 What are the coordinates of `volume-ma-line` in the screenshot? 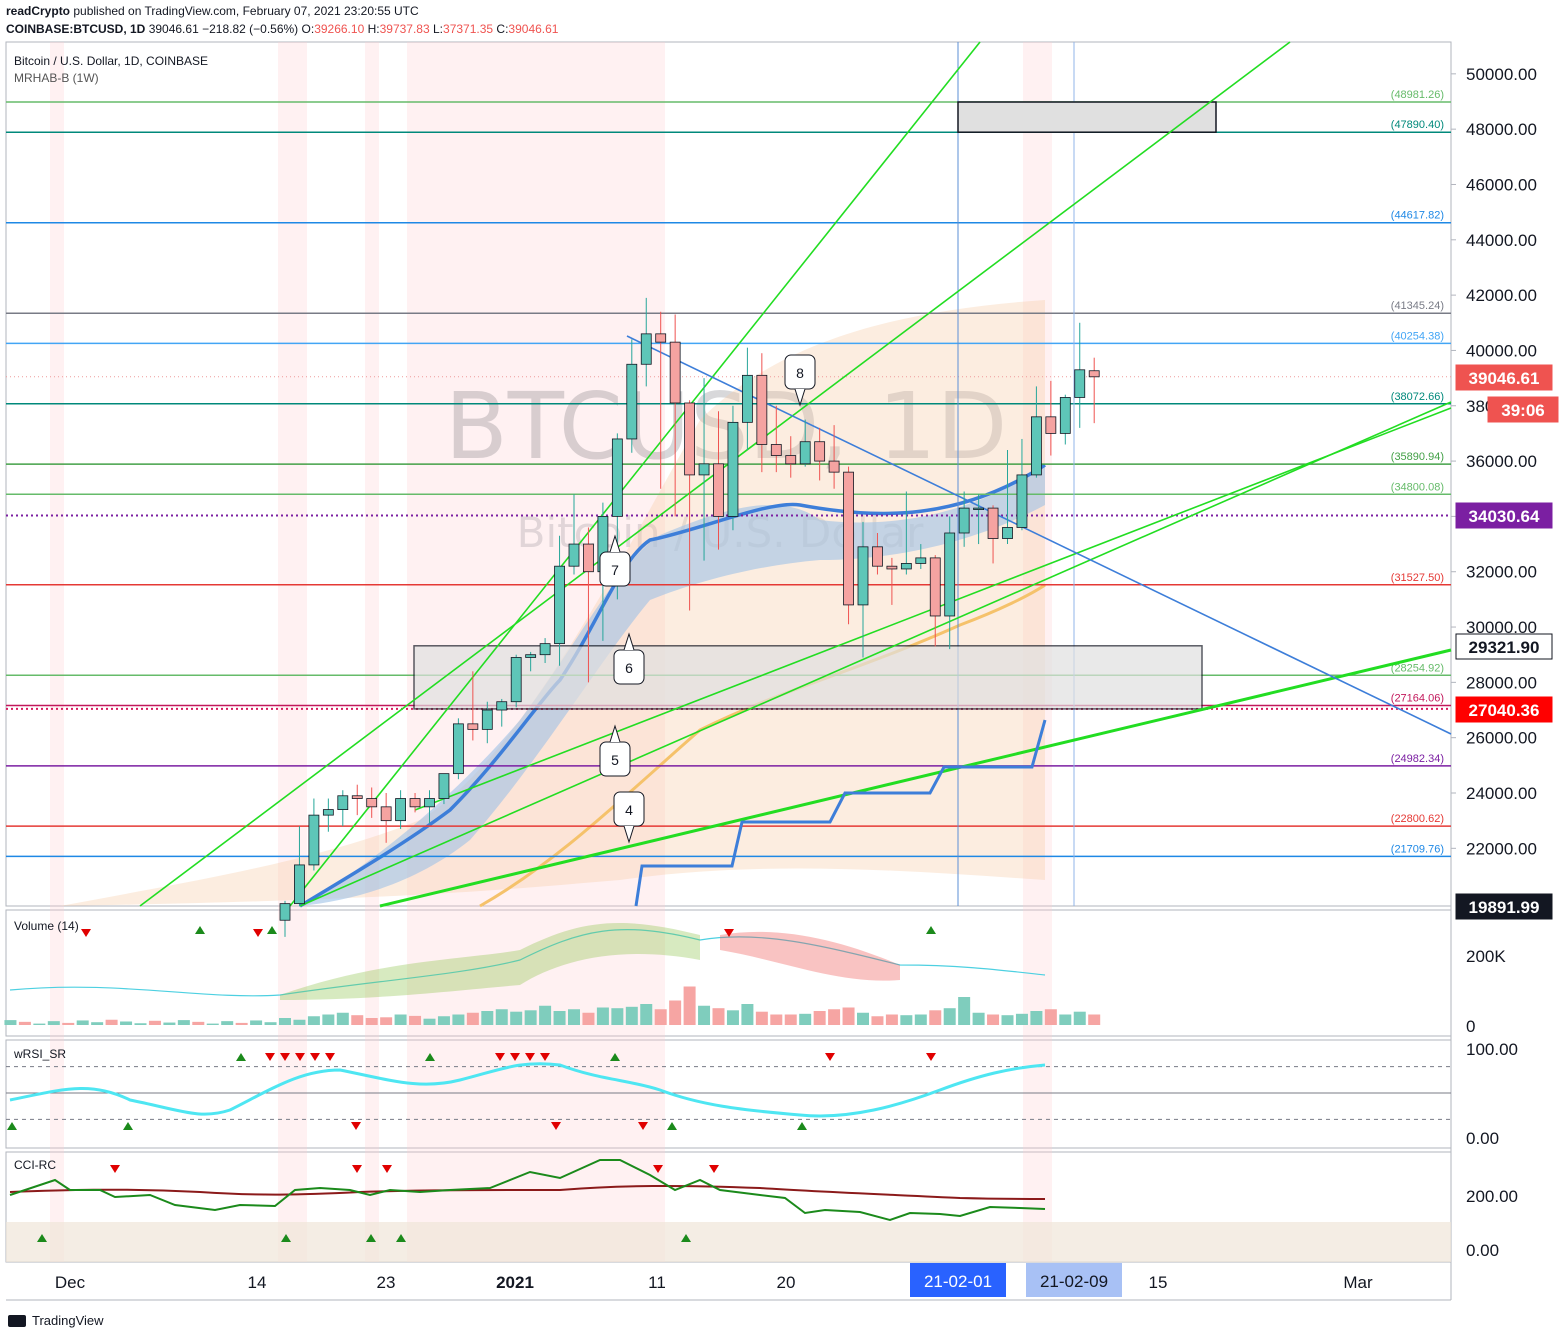 It's located at (527, 962).